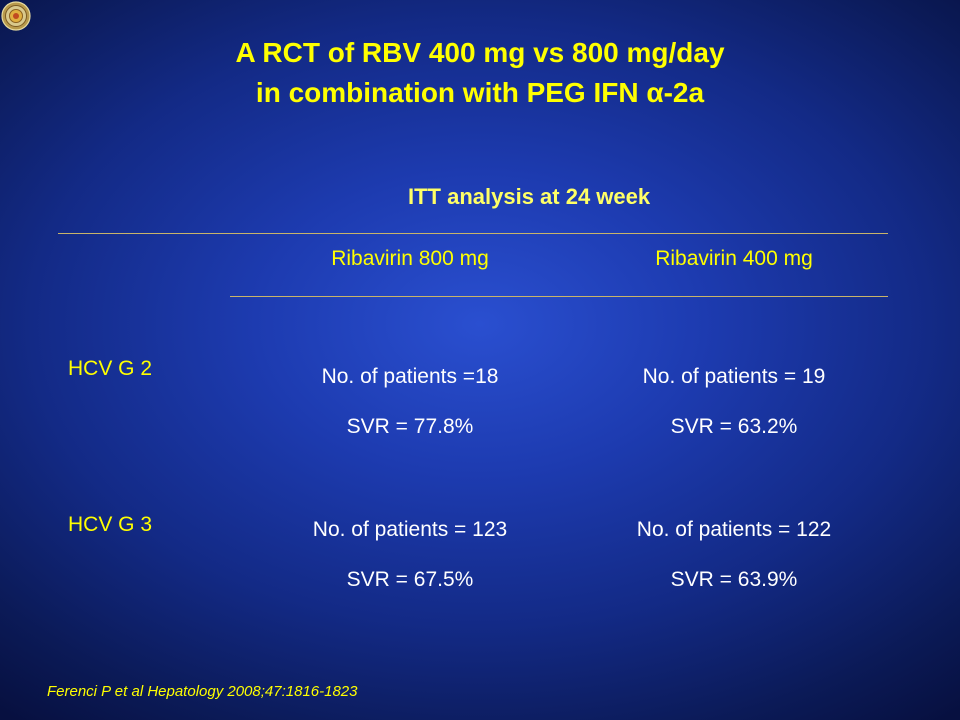 The image size is (960, 720). What do you see at coordinates (734, 529) in the screenshot?
I see `cell-g3-400-patients: No. of patients = 122` at bounding box center [734, 529].